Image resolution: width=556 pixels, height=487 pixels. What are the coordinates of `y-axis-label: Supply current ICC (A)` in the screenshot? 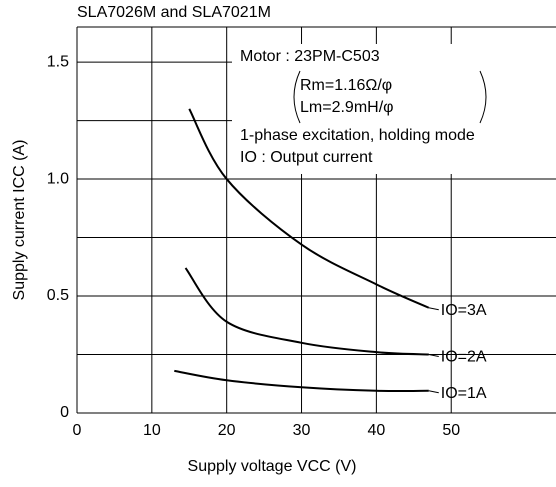 It's located at (19, 220).